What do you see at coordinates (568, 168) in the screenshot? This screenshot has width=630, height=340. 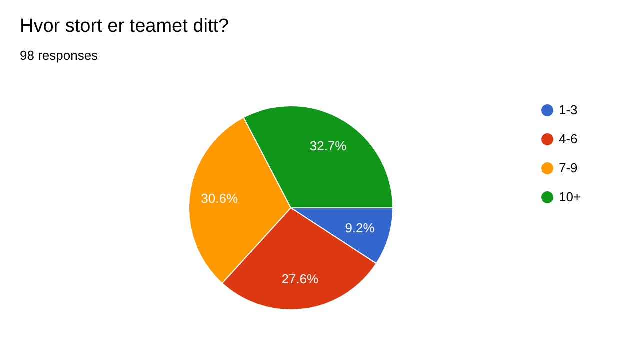 I see `legend-label: 7-9` at bounding box center [568, 168].